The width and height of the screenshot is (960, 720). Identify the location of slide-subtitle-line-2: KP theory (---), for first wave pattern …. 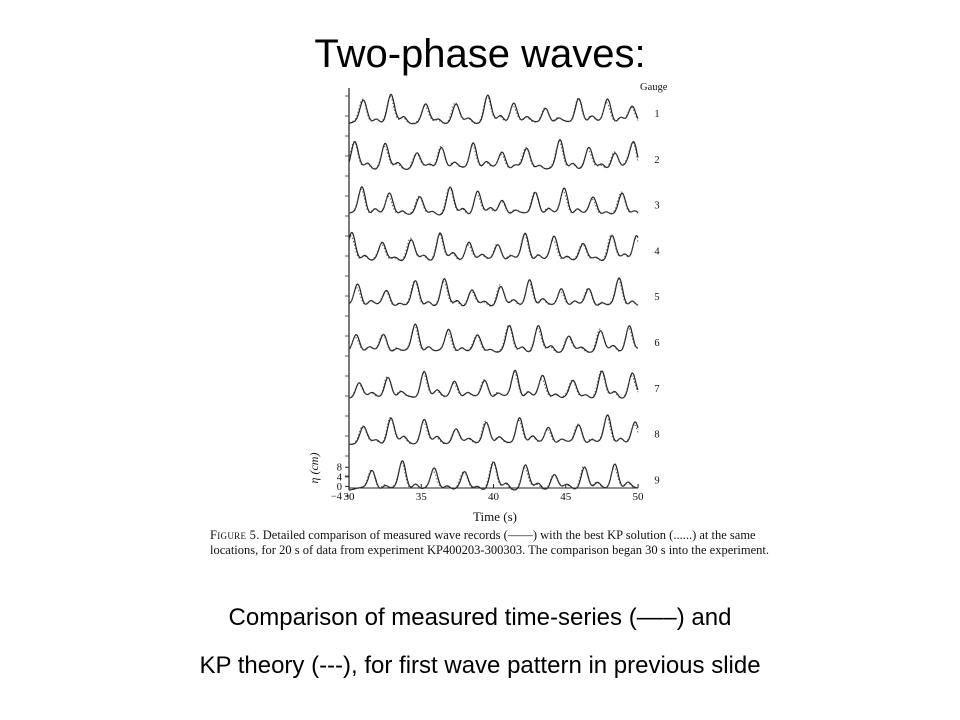
(480, 665).